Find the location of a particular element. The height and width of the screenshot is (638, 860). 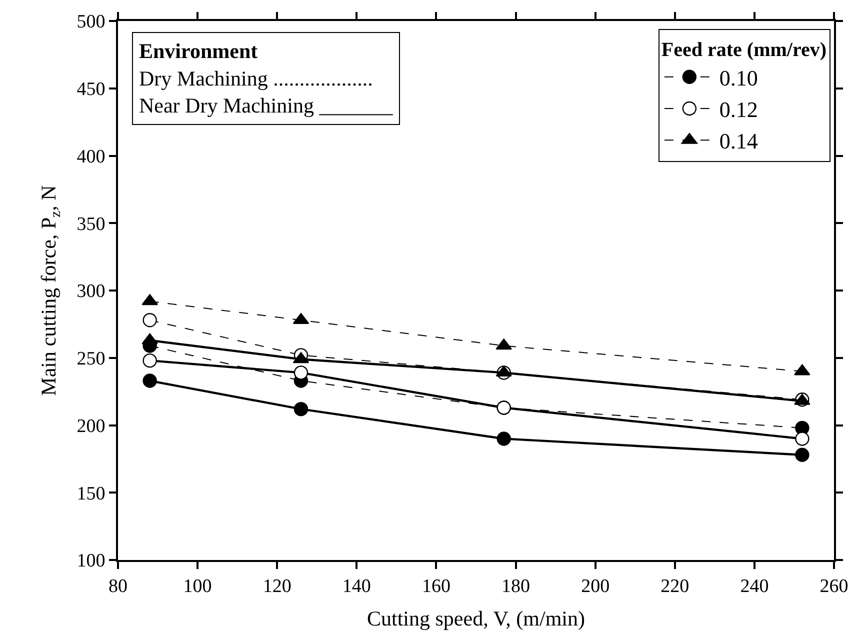

x-tick-label: 140 is located at coordinates (356, 586).